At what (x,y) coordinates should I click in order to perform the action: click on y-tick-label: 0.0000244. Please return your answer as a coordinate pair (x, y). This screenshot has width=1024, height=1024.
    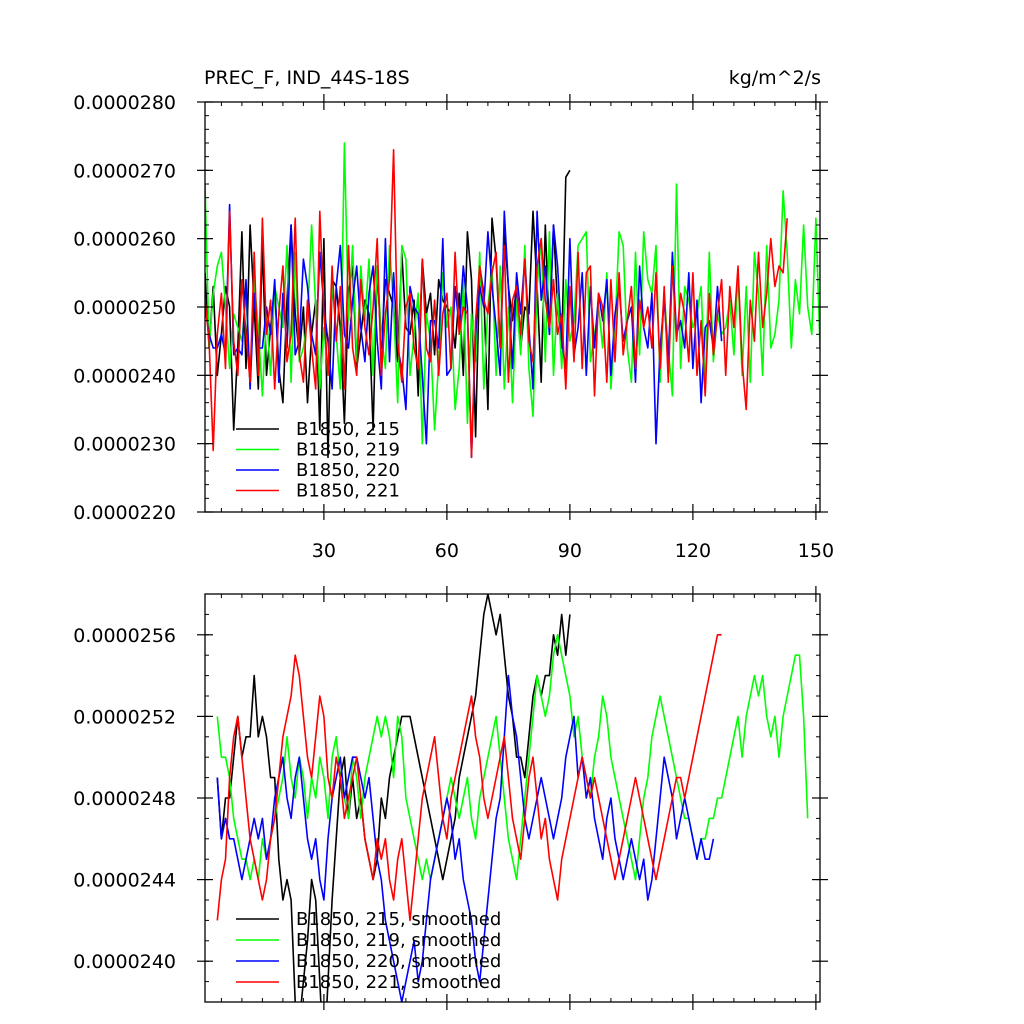
    Looking at the image, I should click on (124, 881).